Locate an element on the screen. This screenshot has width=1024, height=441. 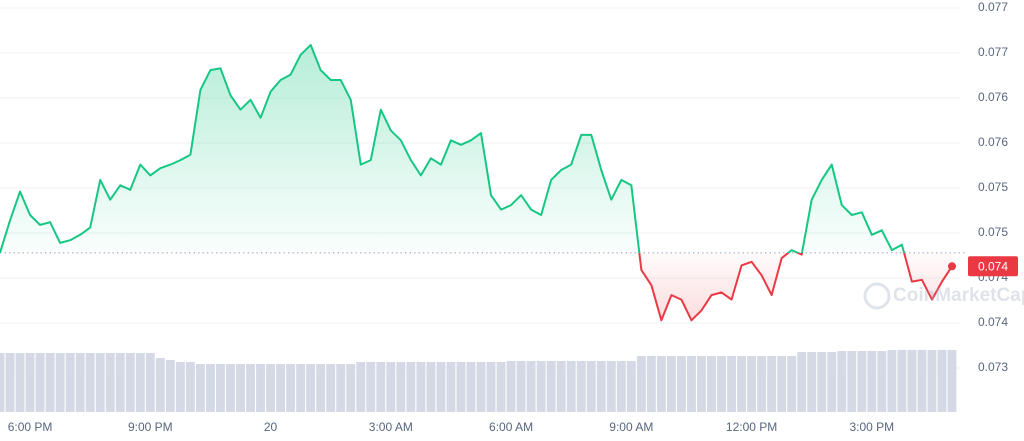
y-tick-label: 0.077 is located at coordinates (993, 7).